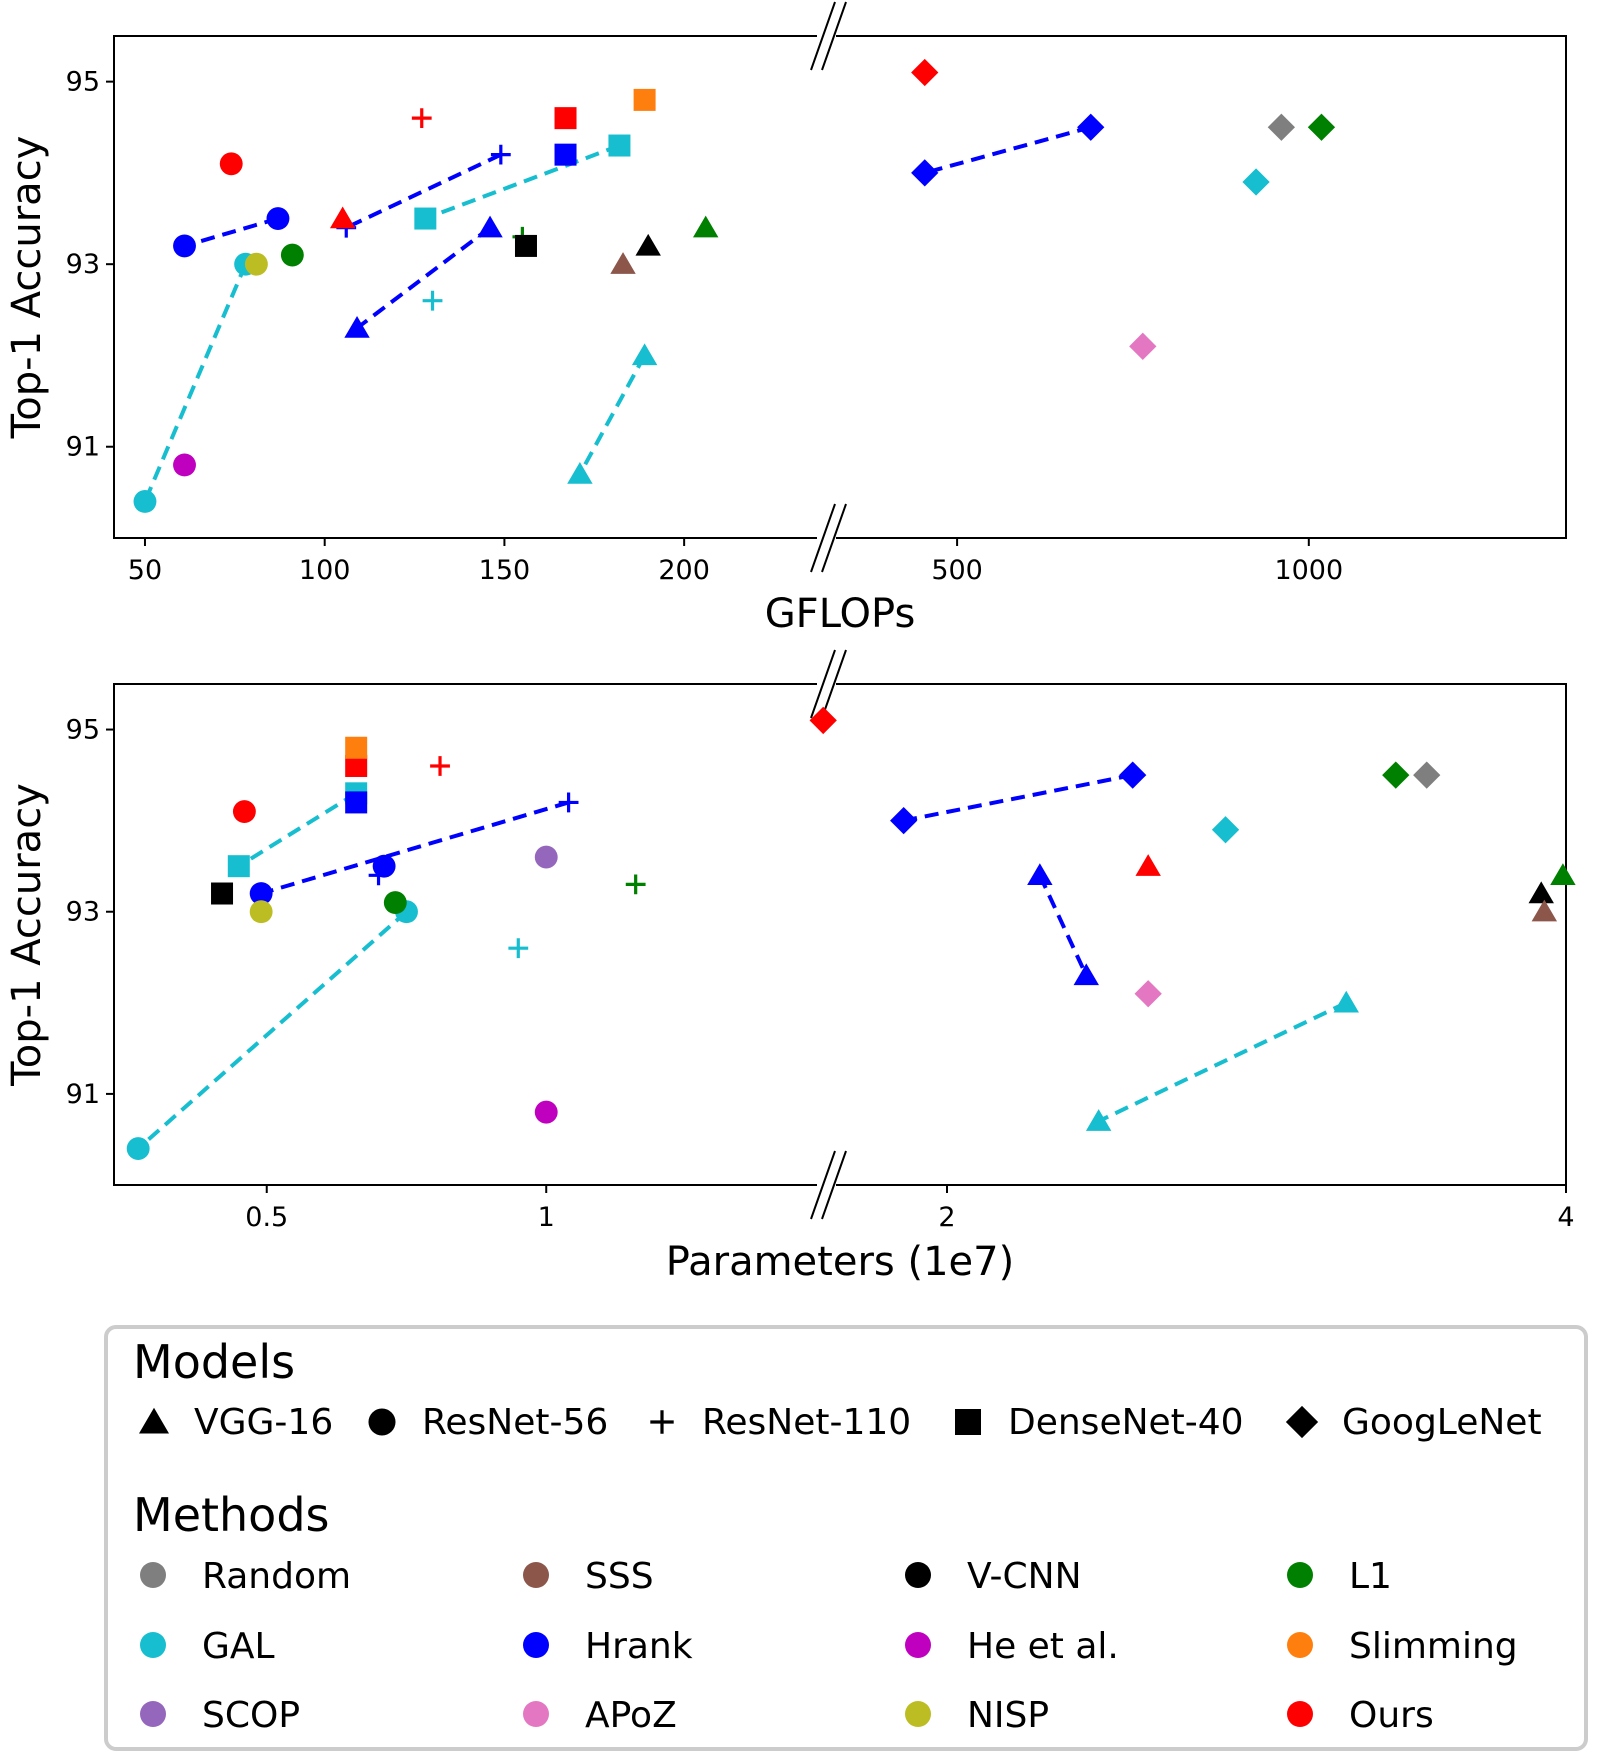  I want to click on x-tick-label: 0.5, so click(266, 1217).